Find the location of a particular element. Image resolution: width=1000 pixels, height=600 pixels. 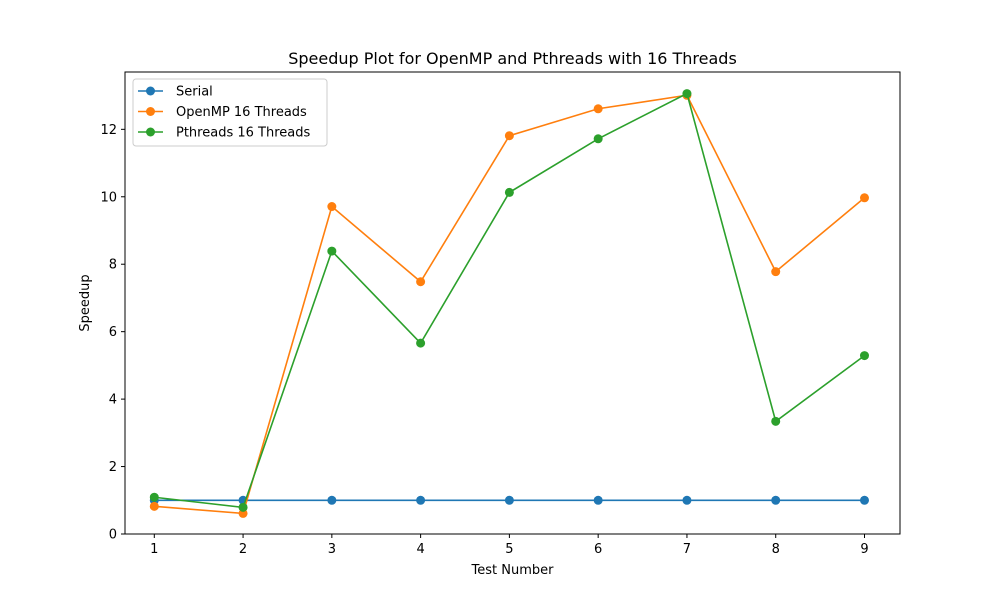

legend-label: OpenMP 16 Threads is located at coordinates (241, 112).